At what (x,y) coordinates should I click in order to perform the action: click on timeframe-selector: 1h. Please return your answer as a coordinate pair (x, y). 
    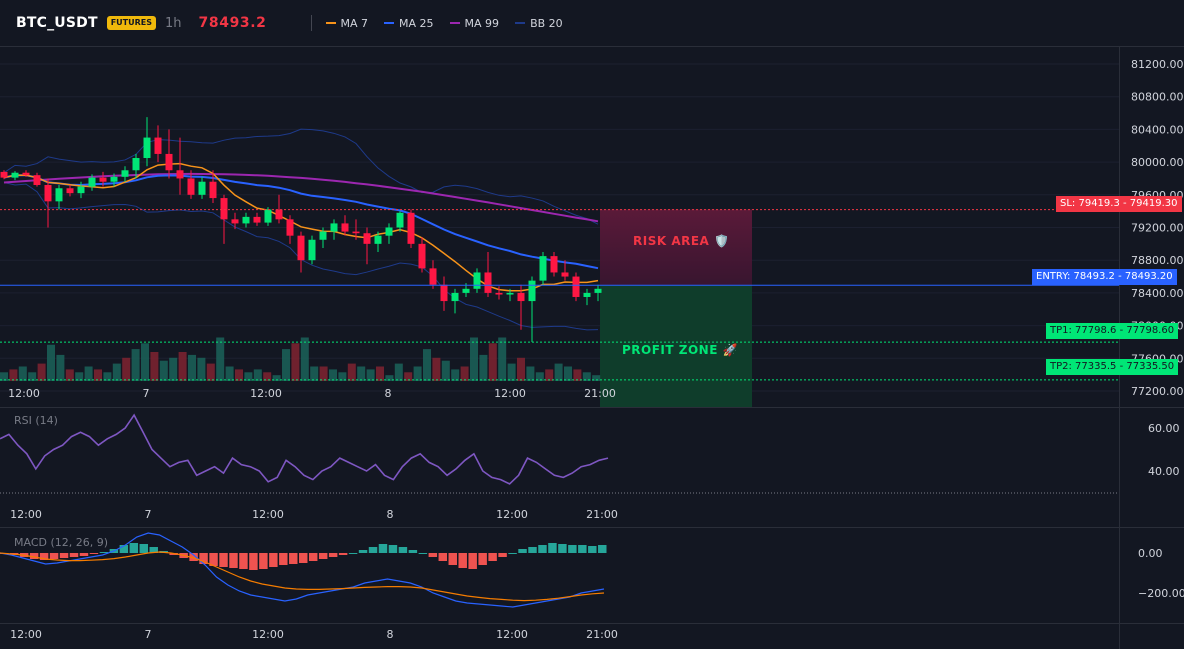
    Looking at the image, I should click on (173, 23).